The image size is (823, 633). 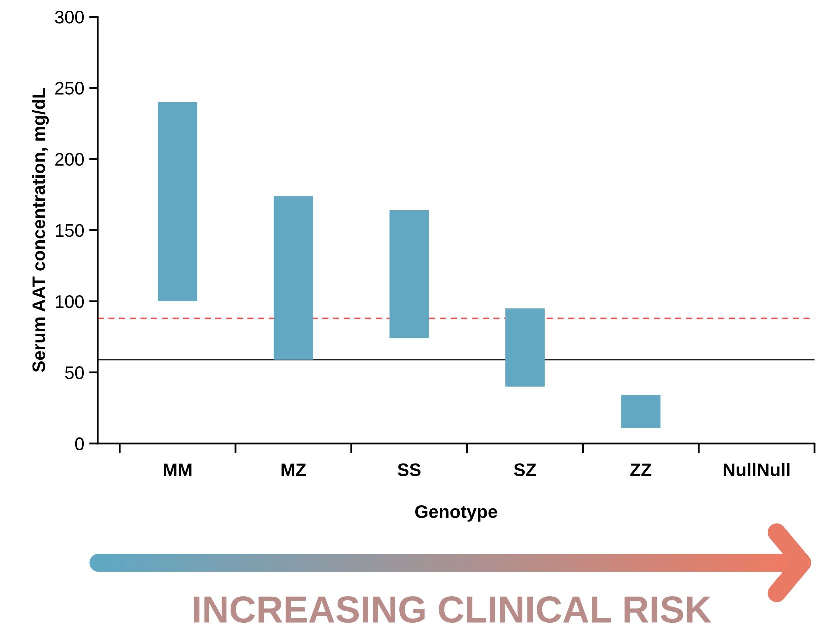 What do you see at coordinates (70, 88) in the screenshot?
I see `y-tick-label: 250` at bounding box center [70, 88].